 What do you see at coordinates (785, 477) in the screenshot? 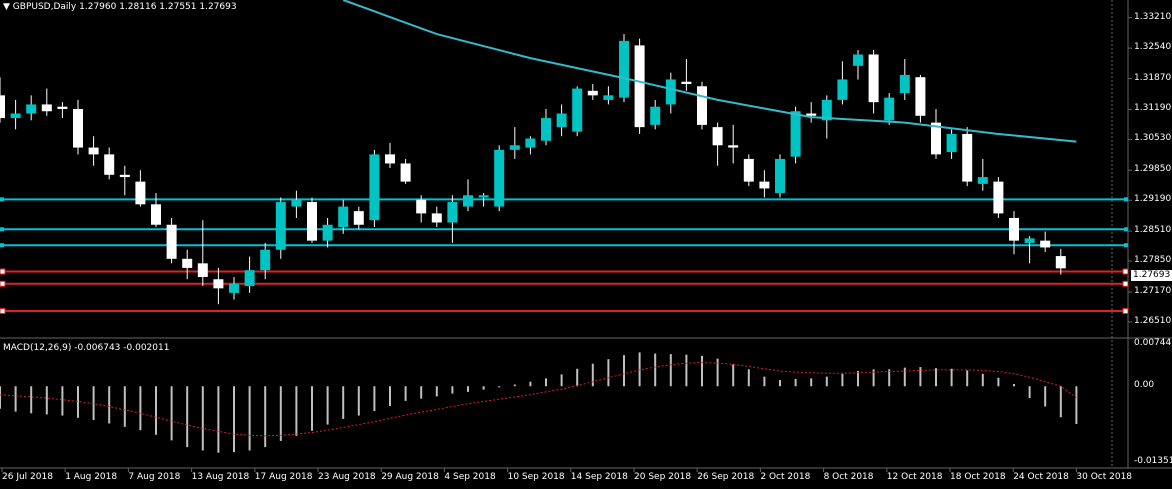
I see `time-tick-label: 2 Oct 2018` at bounding box center [785, 477].